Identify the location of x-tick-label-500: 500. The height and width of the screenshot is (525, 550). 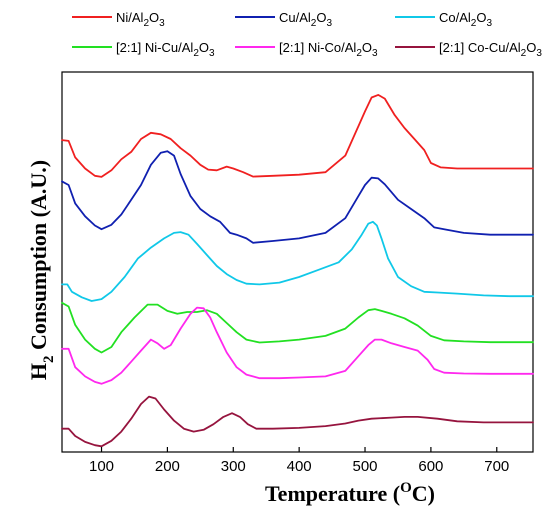
(365, 466).